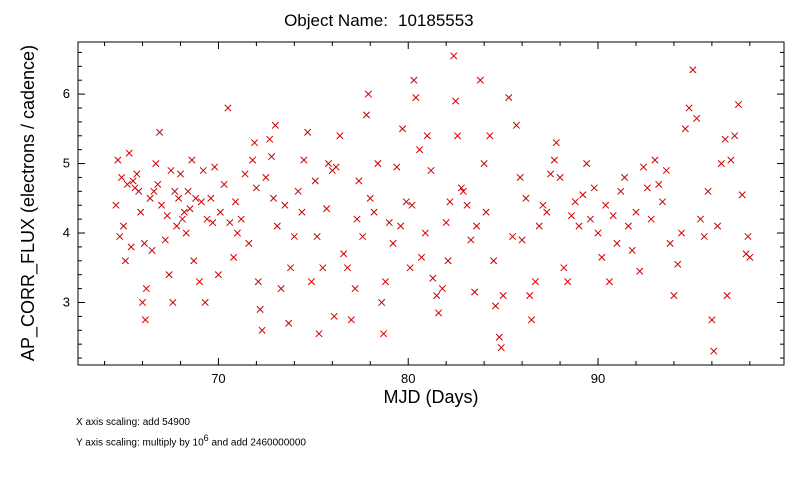  What do you see at coordinates (66, 93) in the screenshot?
I see `y-tick-label: 6` at bounding box center [66, 93].